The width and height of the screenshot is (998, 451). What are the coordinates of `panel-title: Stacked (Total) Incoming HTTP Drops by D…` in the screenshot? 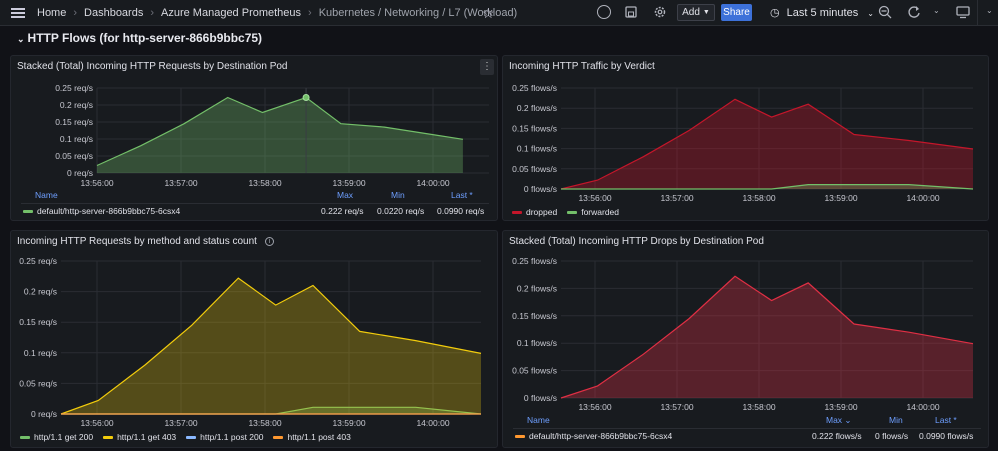 It's located at (636, 241).